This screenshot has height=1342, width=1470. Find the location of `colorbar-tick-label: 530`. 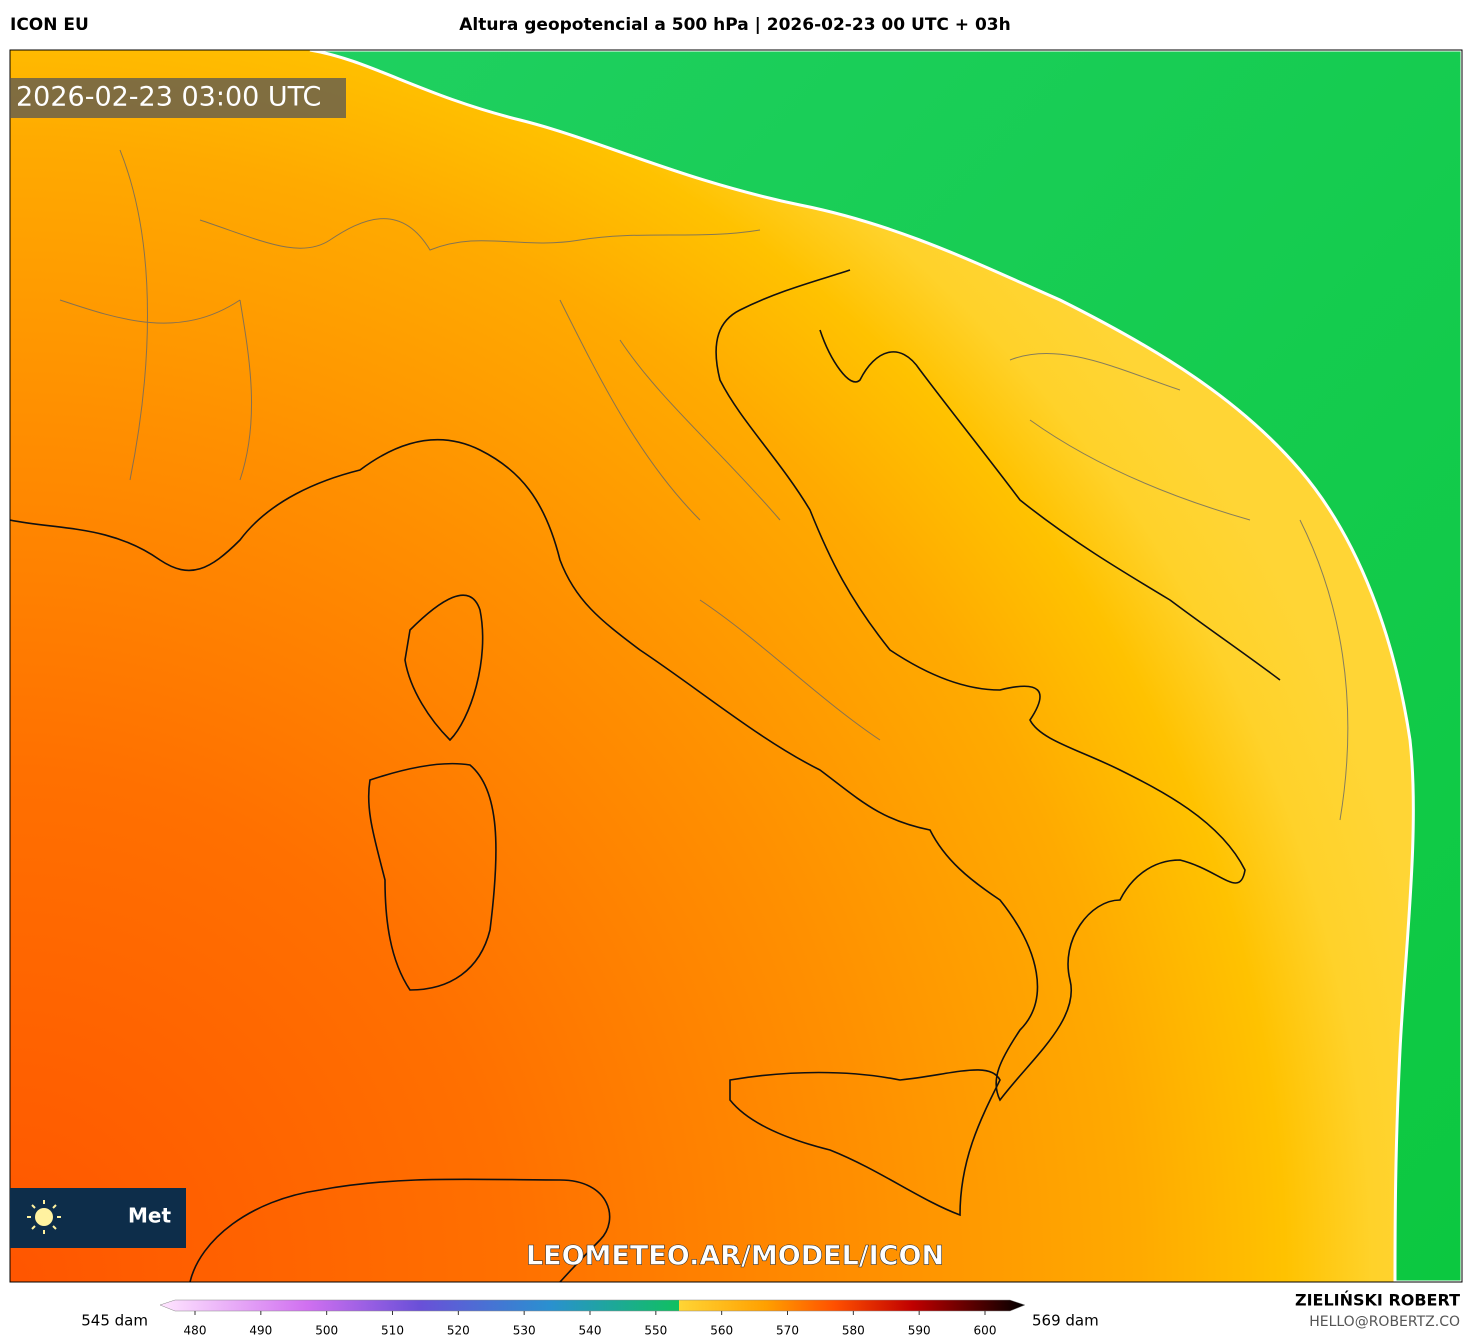

colorbar-tick-label: 530 is located at coordinates (524, 1331).